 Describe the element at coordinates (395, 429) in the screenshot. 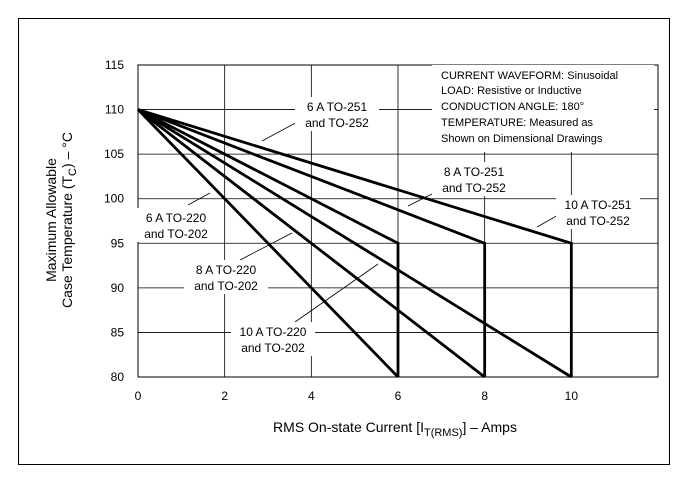

I see `x-axis-title: RMS On-state Current [IT(RMS)] – Amps` at that location.